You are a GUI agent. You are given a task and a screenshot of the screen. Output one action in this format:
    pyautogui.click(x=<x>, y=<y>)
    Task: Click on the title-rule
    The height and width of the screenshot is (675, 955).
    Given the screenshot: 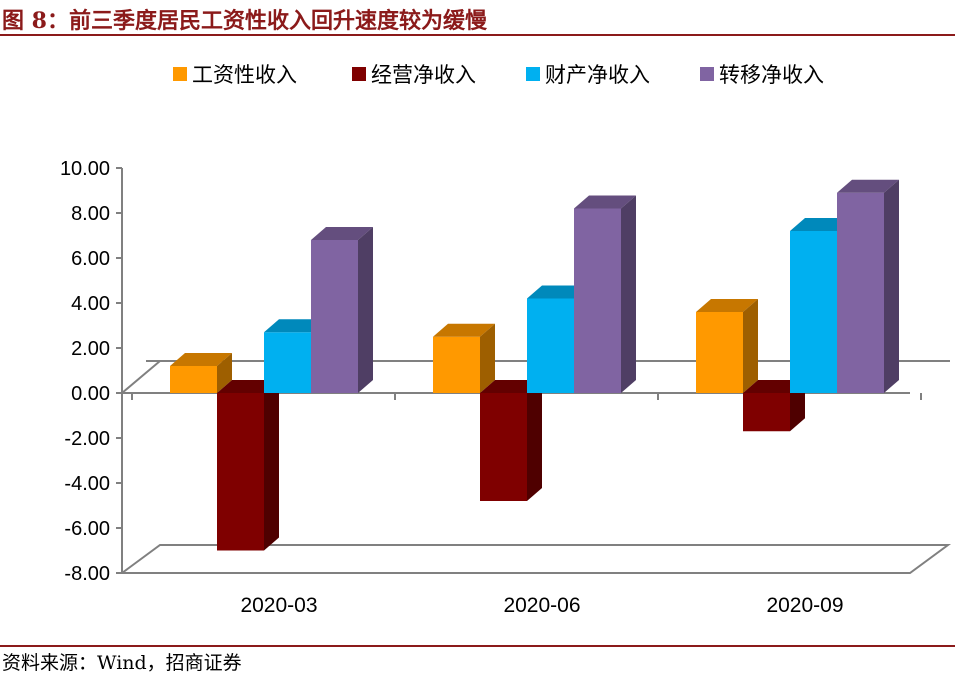 What is the action you would take?
    pyautogui.click(x=477, y=35)
    